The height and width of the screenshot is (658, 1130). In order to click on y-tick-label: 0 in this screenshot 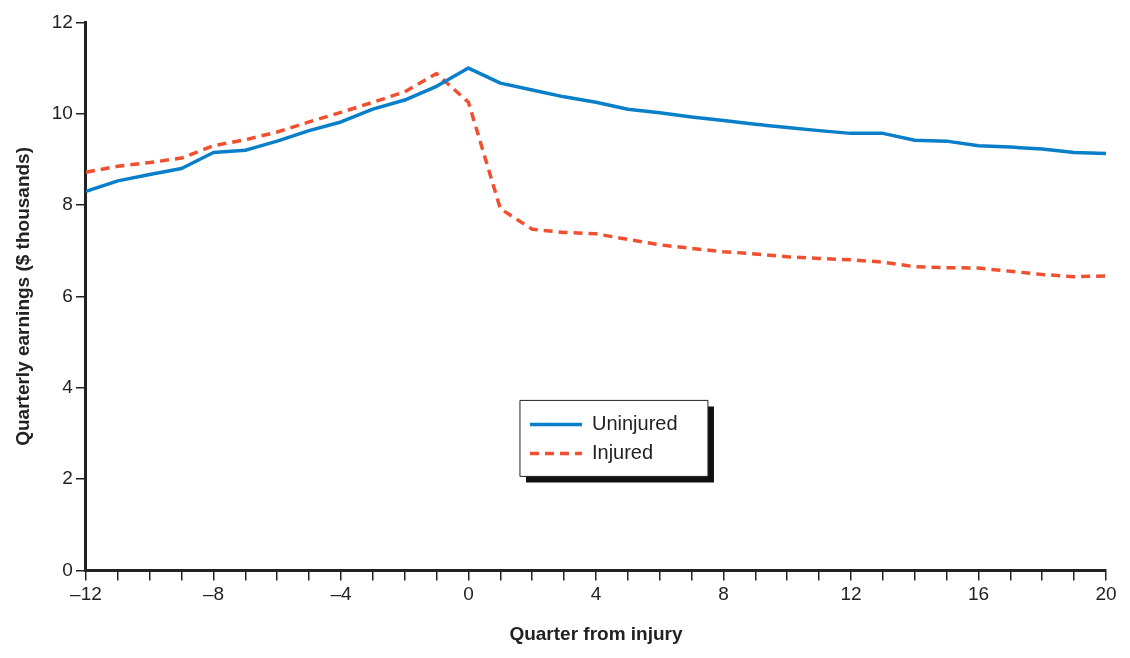, I will do `click(67, 569)`.